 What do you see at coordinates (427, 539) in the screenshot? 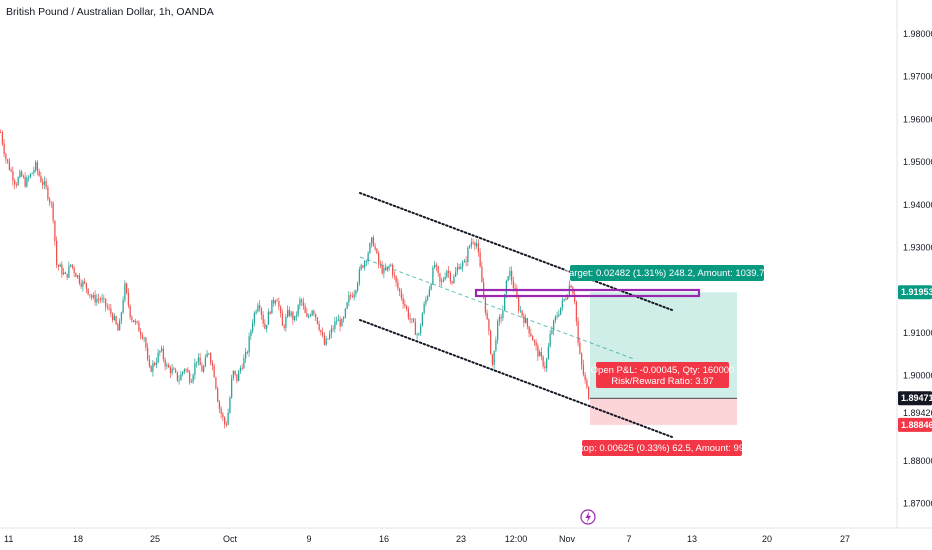
I see `time-axis: 11 18 25 Oct 9 16 23 12:00 Nov 7 13 20 27` at bounding box center [427, 539].